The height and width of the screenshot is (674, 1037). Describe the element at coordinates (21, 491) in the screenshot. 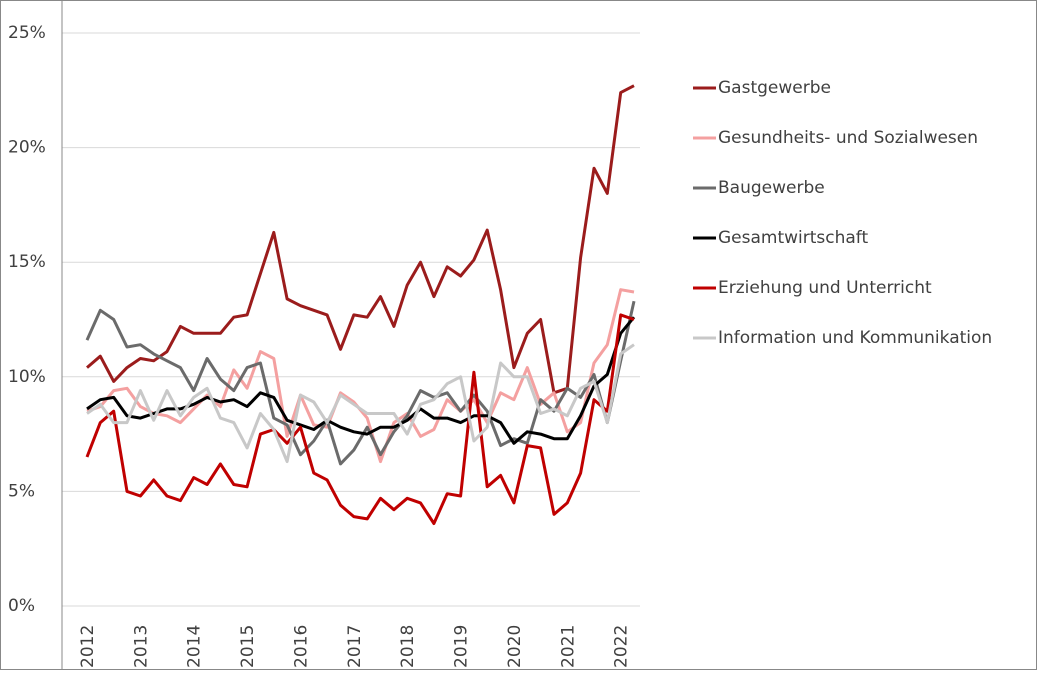

I see `y-tick-label: 5%` at that location.